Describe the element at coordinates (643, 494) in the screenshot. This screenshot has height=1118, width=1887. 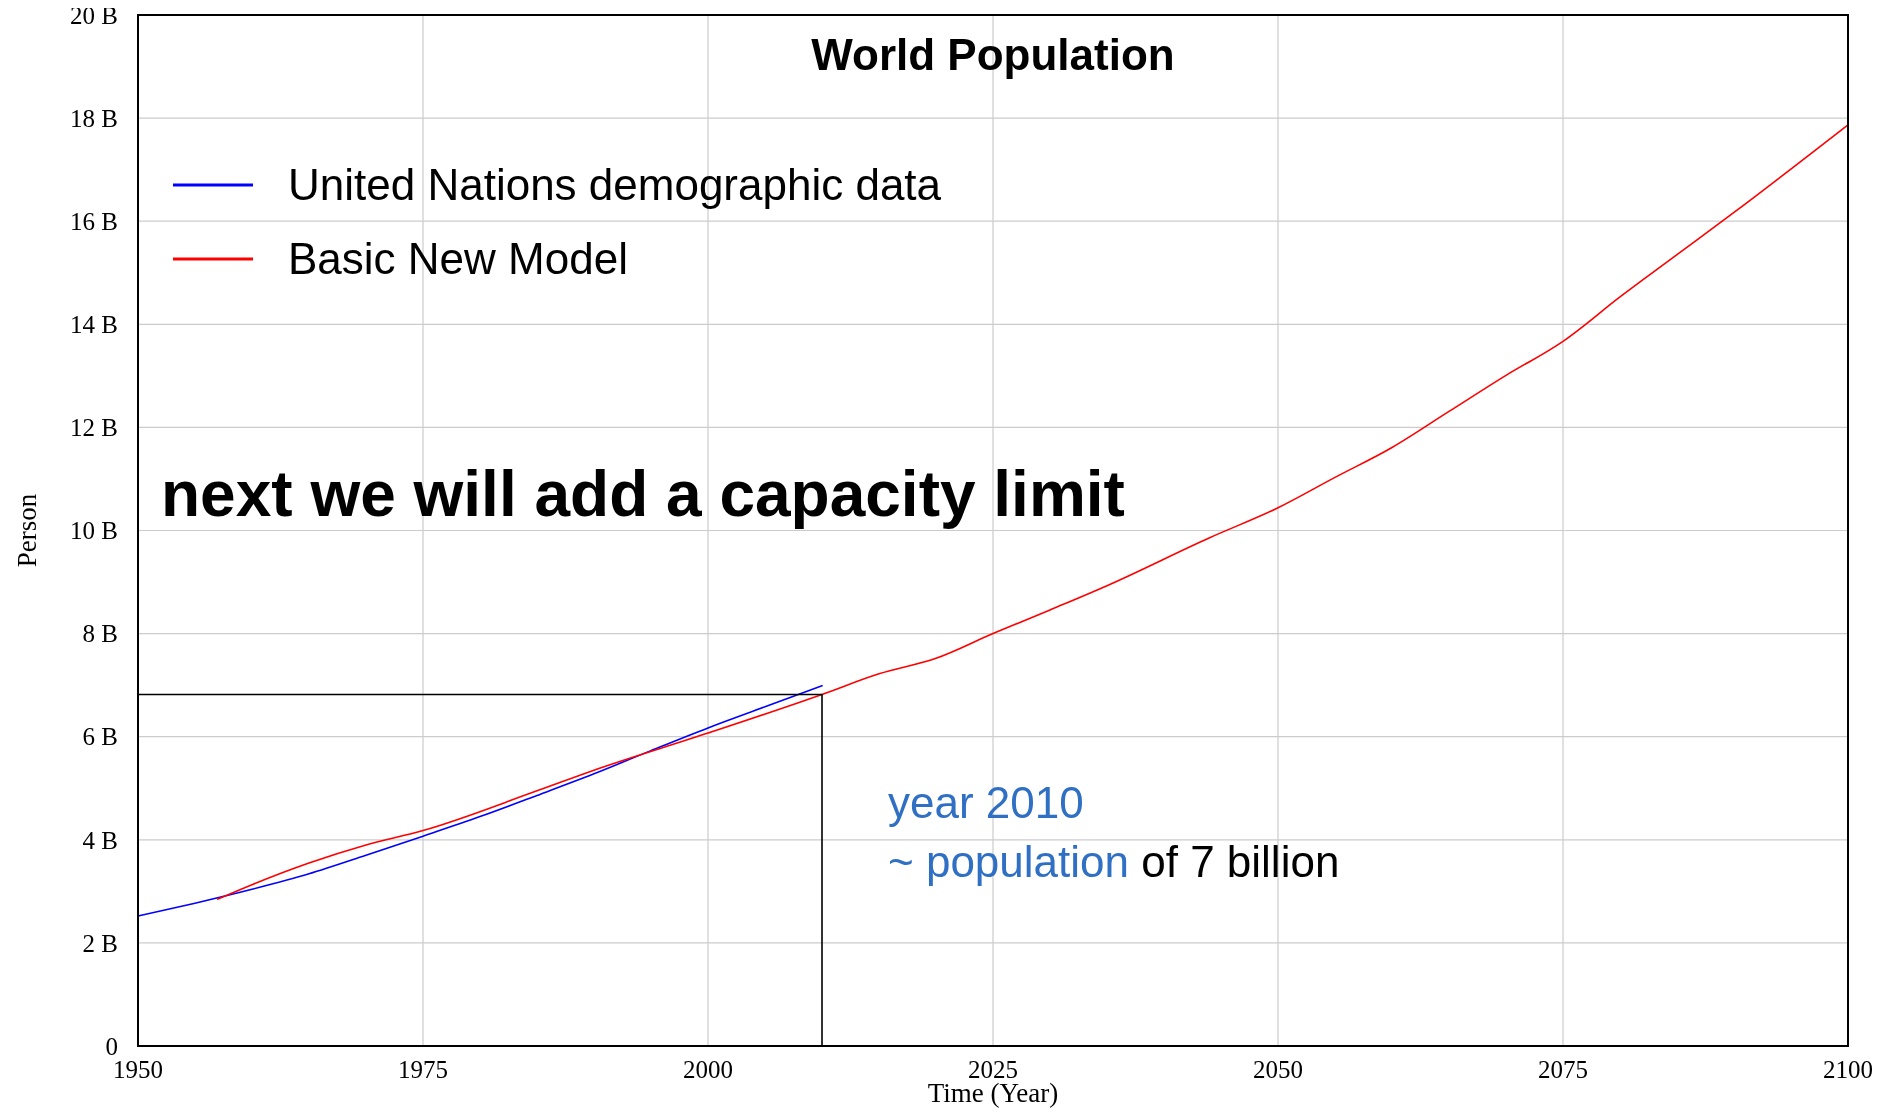
I see `annotation: next we will add a capacity limit` at that location.